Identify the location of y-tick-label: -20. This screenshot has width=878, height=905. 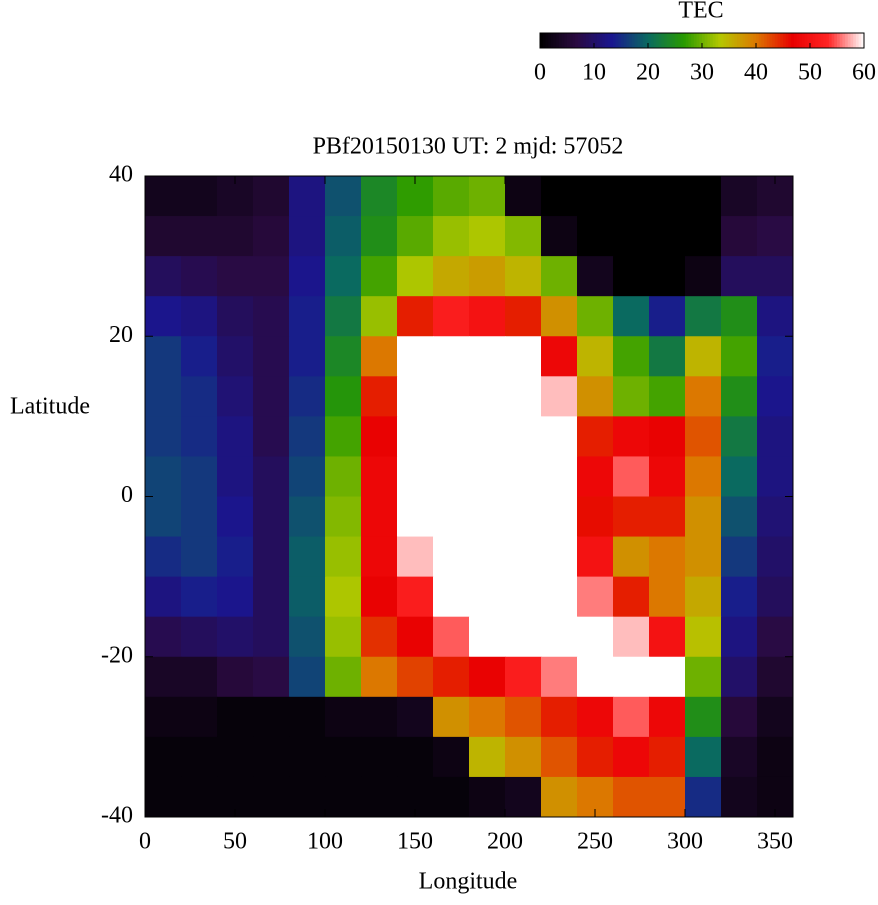
(117, 655).